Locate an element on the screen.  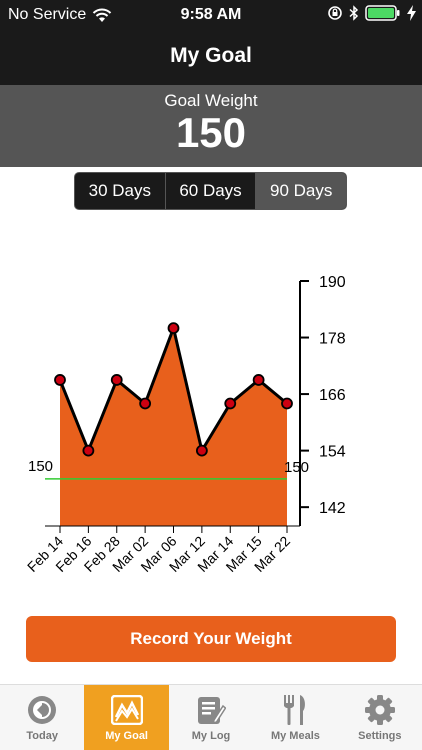
tab-my-log: My Log is located at coordinates (211, 717).